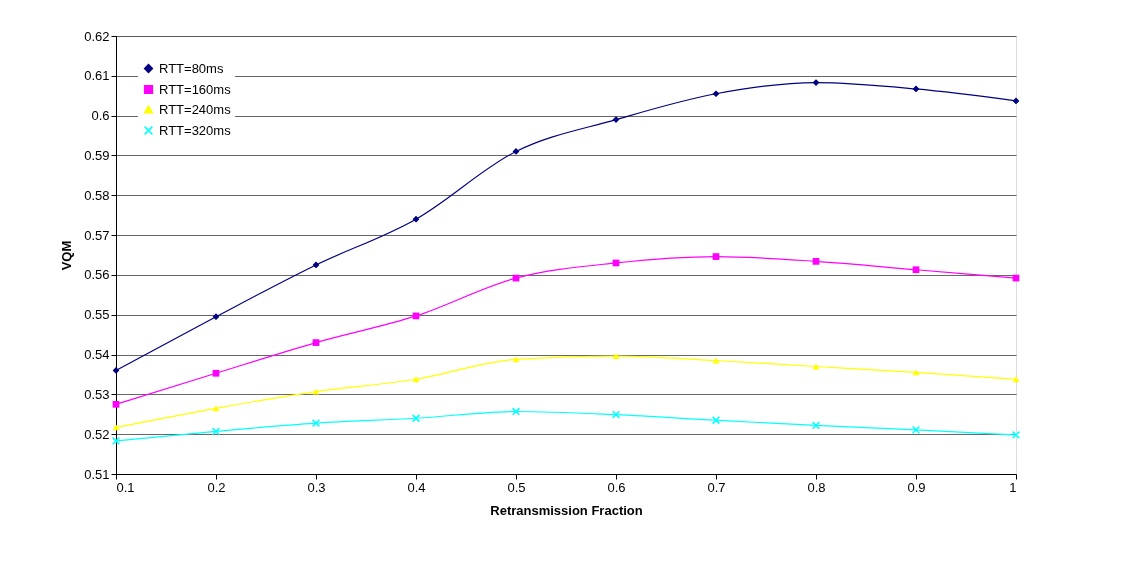 The width and height of the screenshot is (1135, 581). Describe the element at coordinates (97, 434) in the screenshot. I see `y-tick-label: 0.52` at that location.